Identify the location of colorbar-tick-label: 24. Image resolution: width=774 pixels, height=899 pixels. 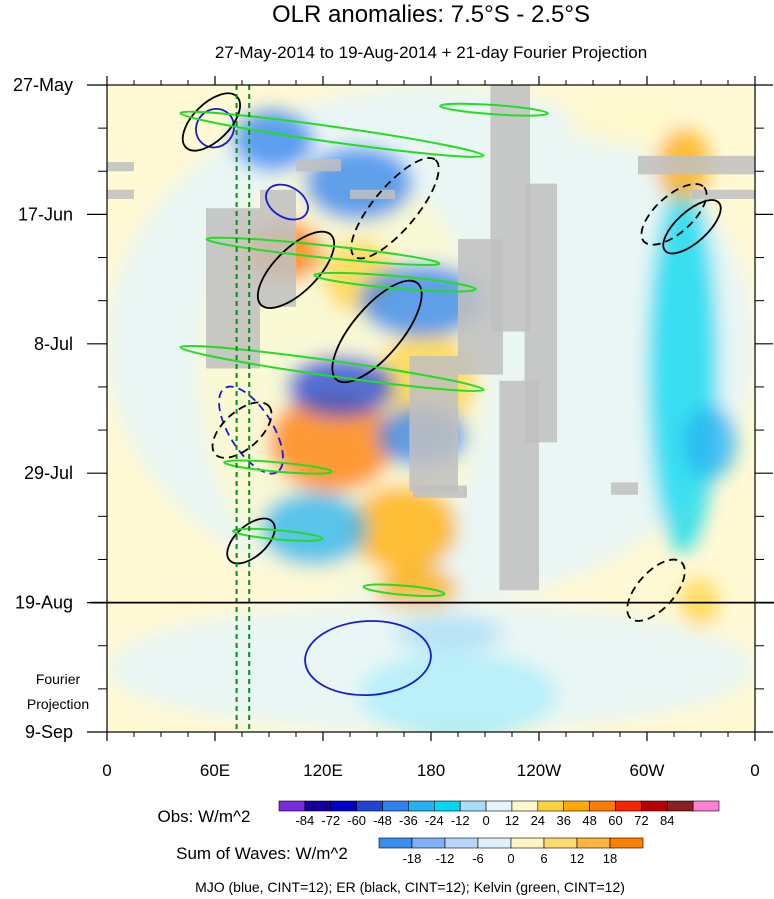
(538, 820).